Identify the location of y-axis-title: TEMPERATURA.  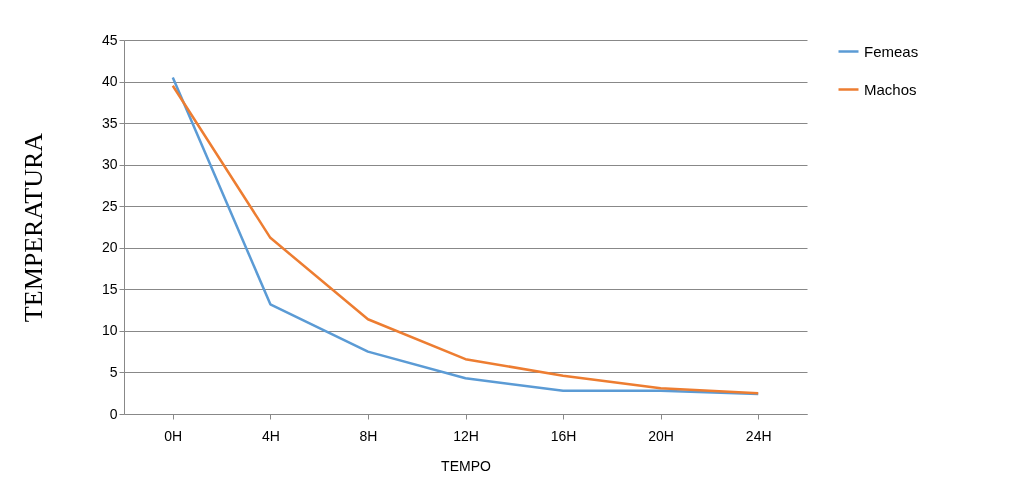
(33, 227).